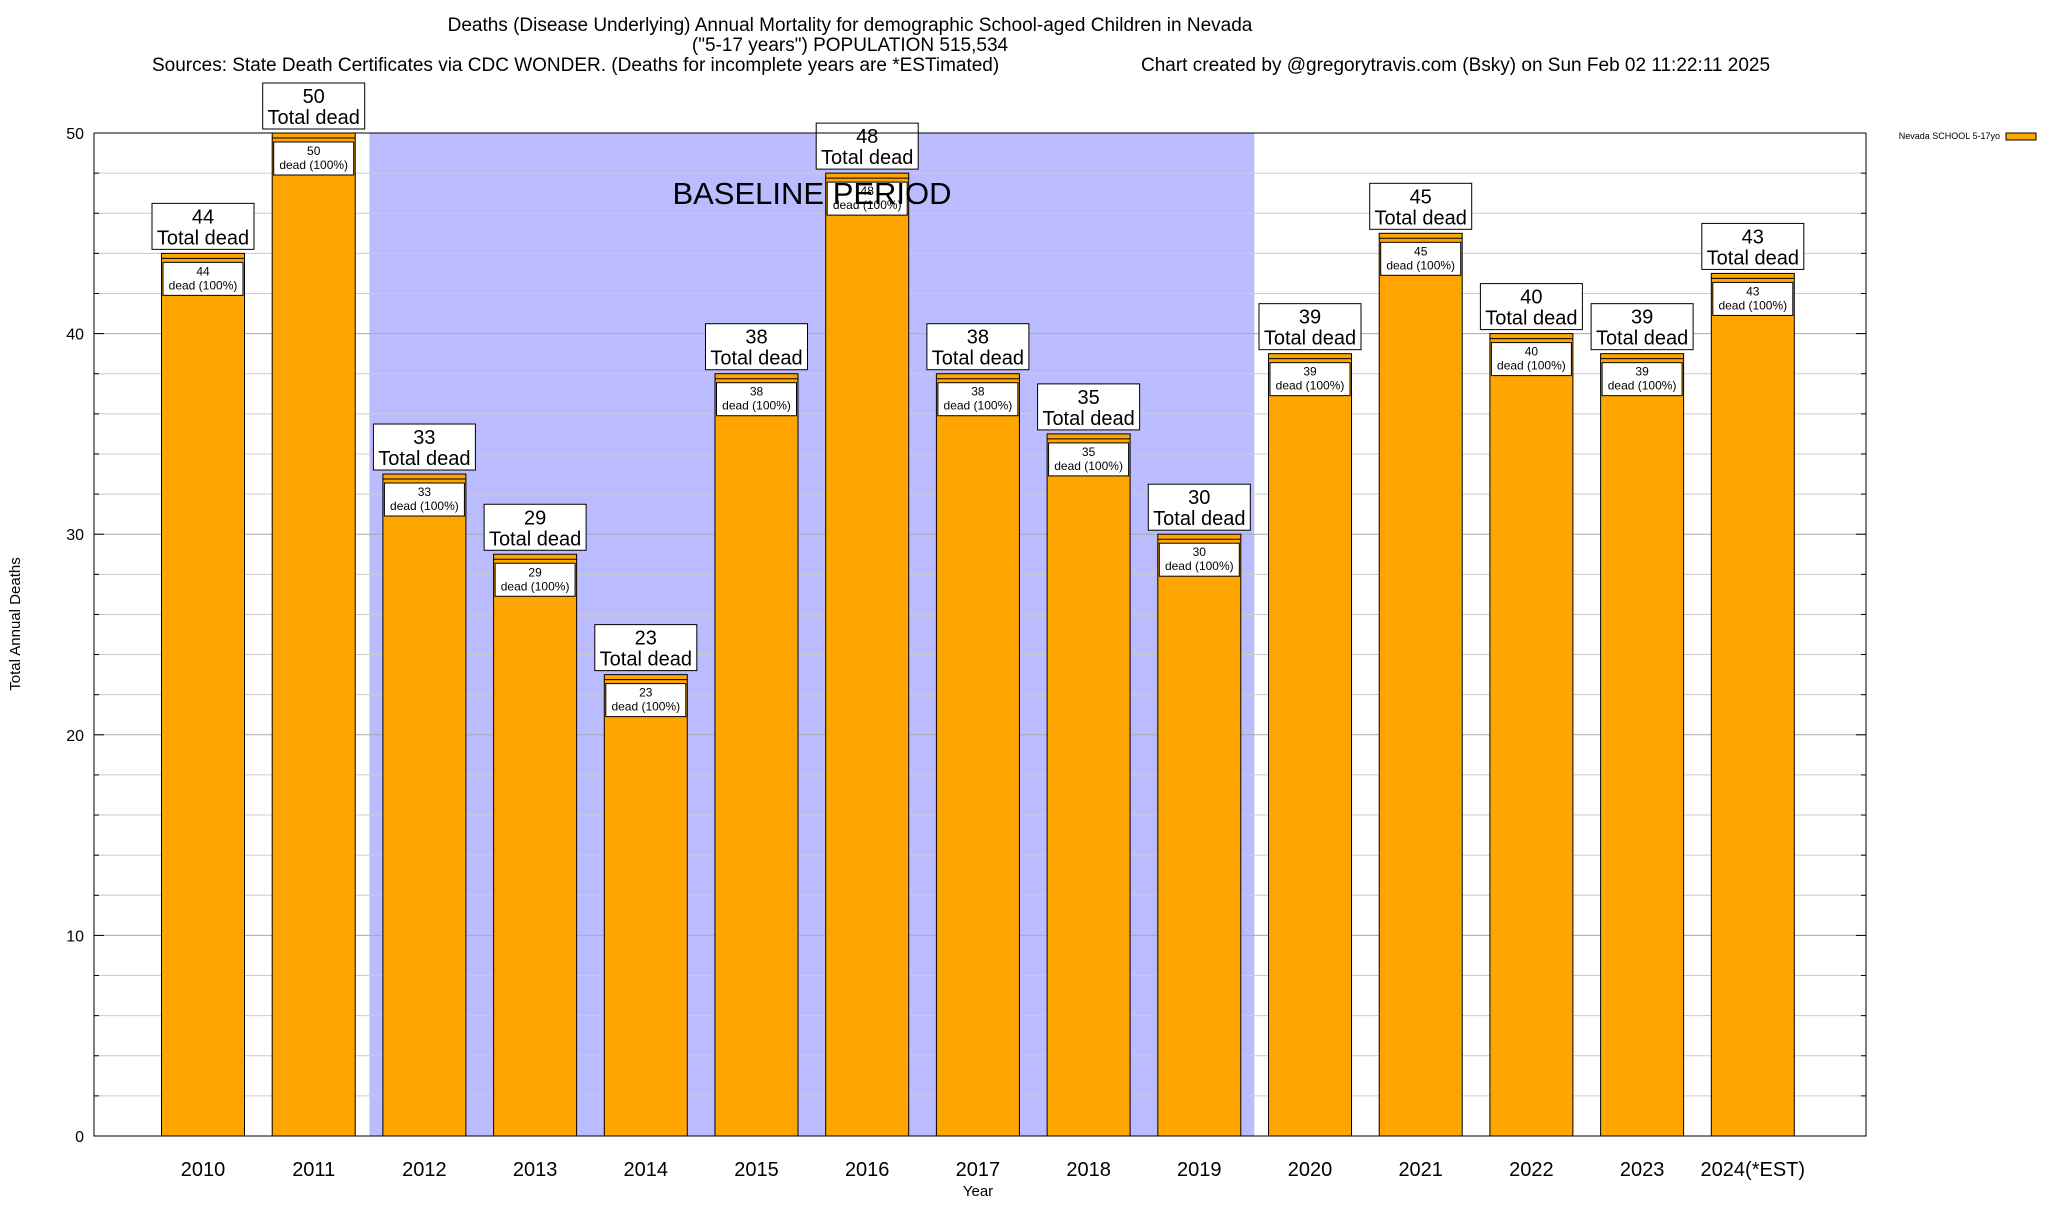 This screenshot has height=1205, width=2048. I want to click on bar-total-value: 35, so click(1088, 398).